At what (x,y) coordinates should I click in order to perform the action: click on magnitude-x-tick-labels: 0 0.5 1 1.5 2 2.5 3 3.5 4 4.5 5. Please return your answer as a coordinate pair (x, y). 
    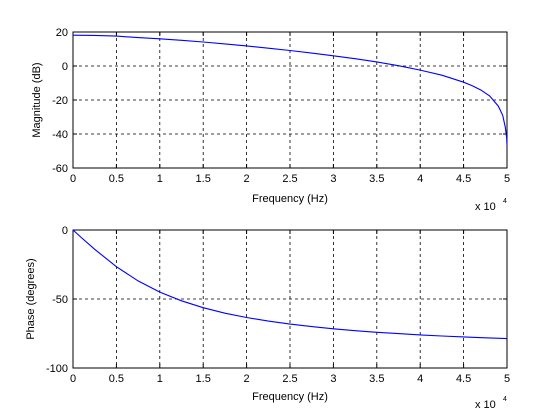
    Looking at the image, I should click on (290, 179).